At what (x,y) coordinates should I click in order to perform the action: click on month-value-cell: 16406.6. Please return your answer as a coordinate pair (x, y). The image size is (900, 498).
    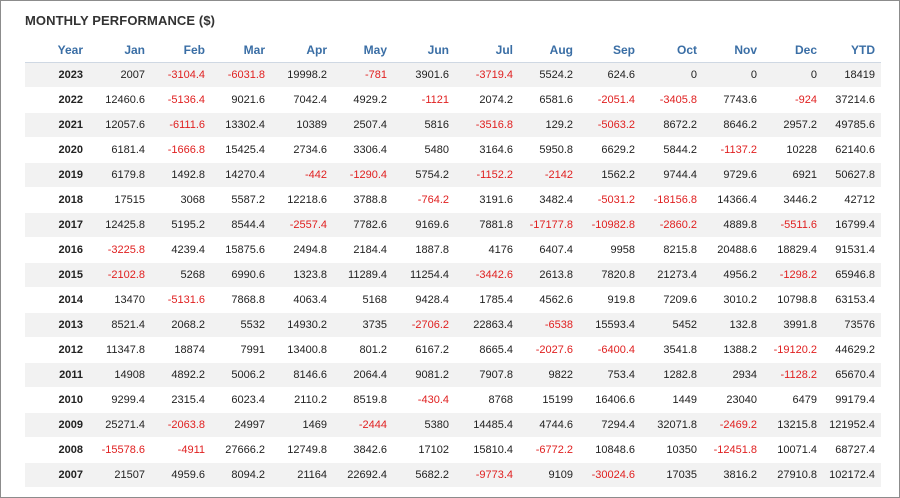
    Looking at the image, I should click on (610, 400).